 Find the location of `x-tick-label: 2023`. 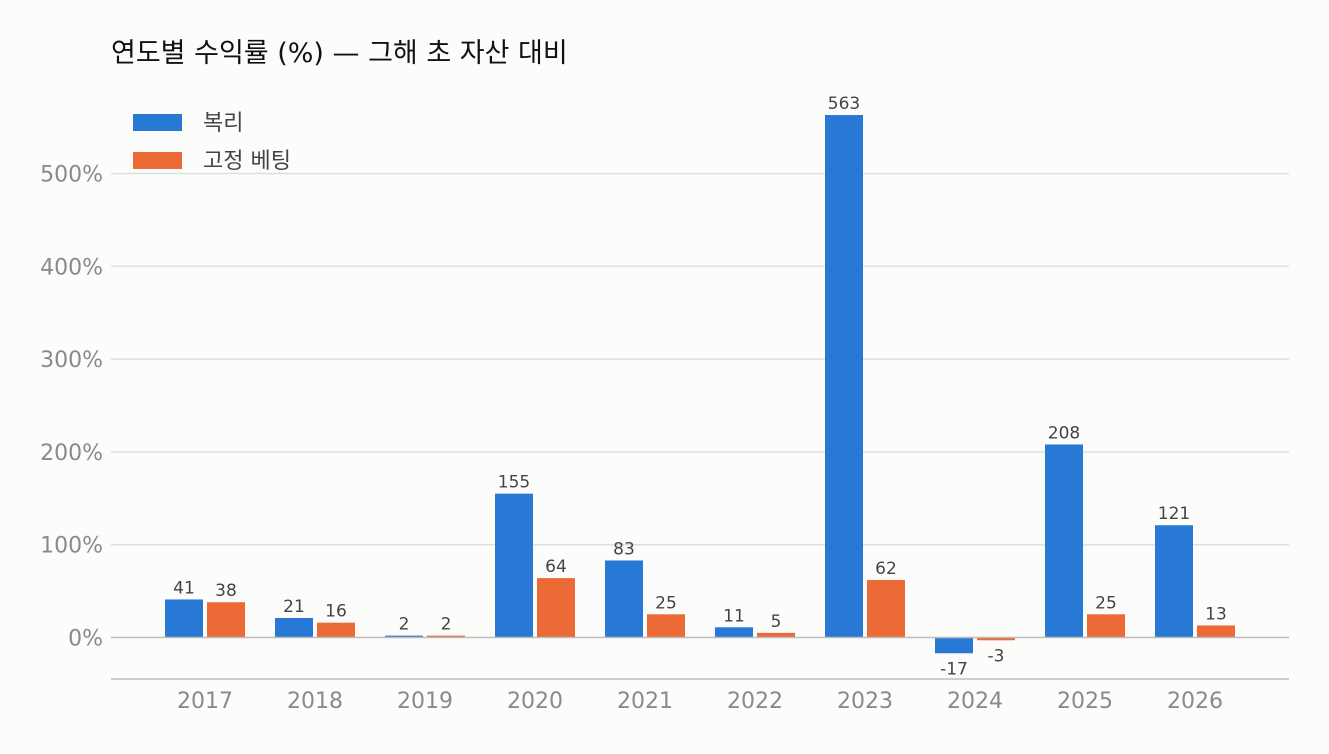

x-tick-label: 2023 is located at coordinates (865, 701).